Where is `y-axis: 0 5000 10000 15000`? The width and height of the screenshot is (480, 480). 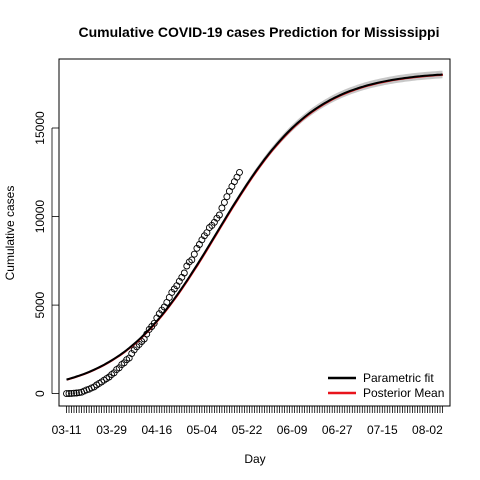
y-axis: 0 5000 10000 15000 is located at coordinates (46, 254).